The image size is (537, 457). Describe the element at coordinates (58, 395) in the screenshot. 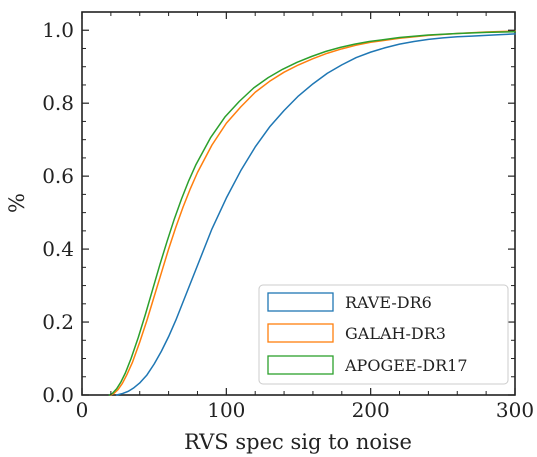

I see `y-tick-label: 0.0` at that location.